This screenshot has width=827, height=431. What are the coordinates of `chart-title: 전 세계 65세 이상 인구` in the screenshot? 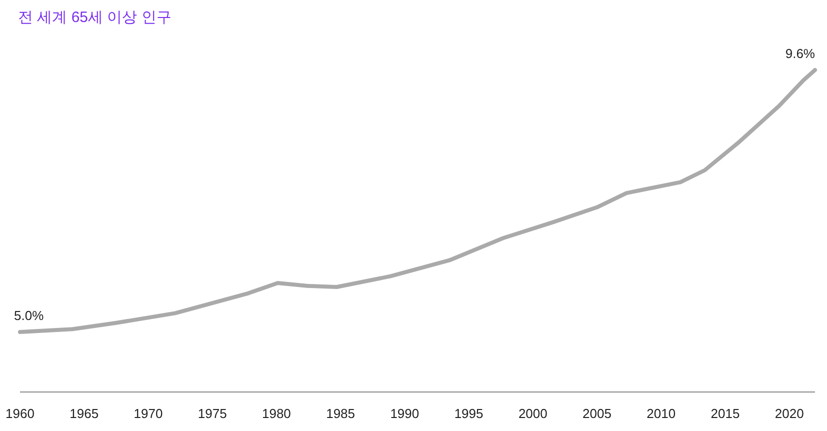 It's located at (95, 17).